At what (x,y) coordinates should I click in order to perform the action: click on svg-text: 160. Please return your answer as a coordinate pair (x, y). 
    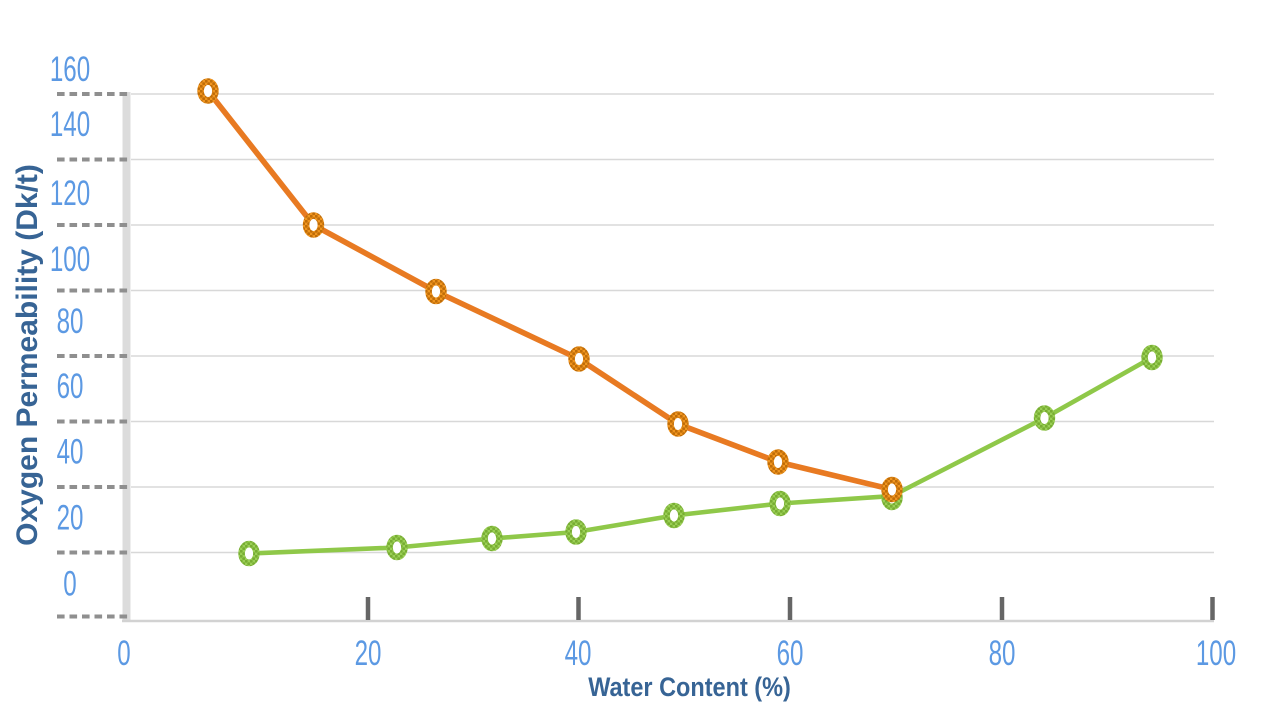
    Looking at the image, I should click on (70, 70).